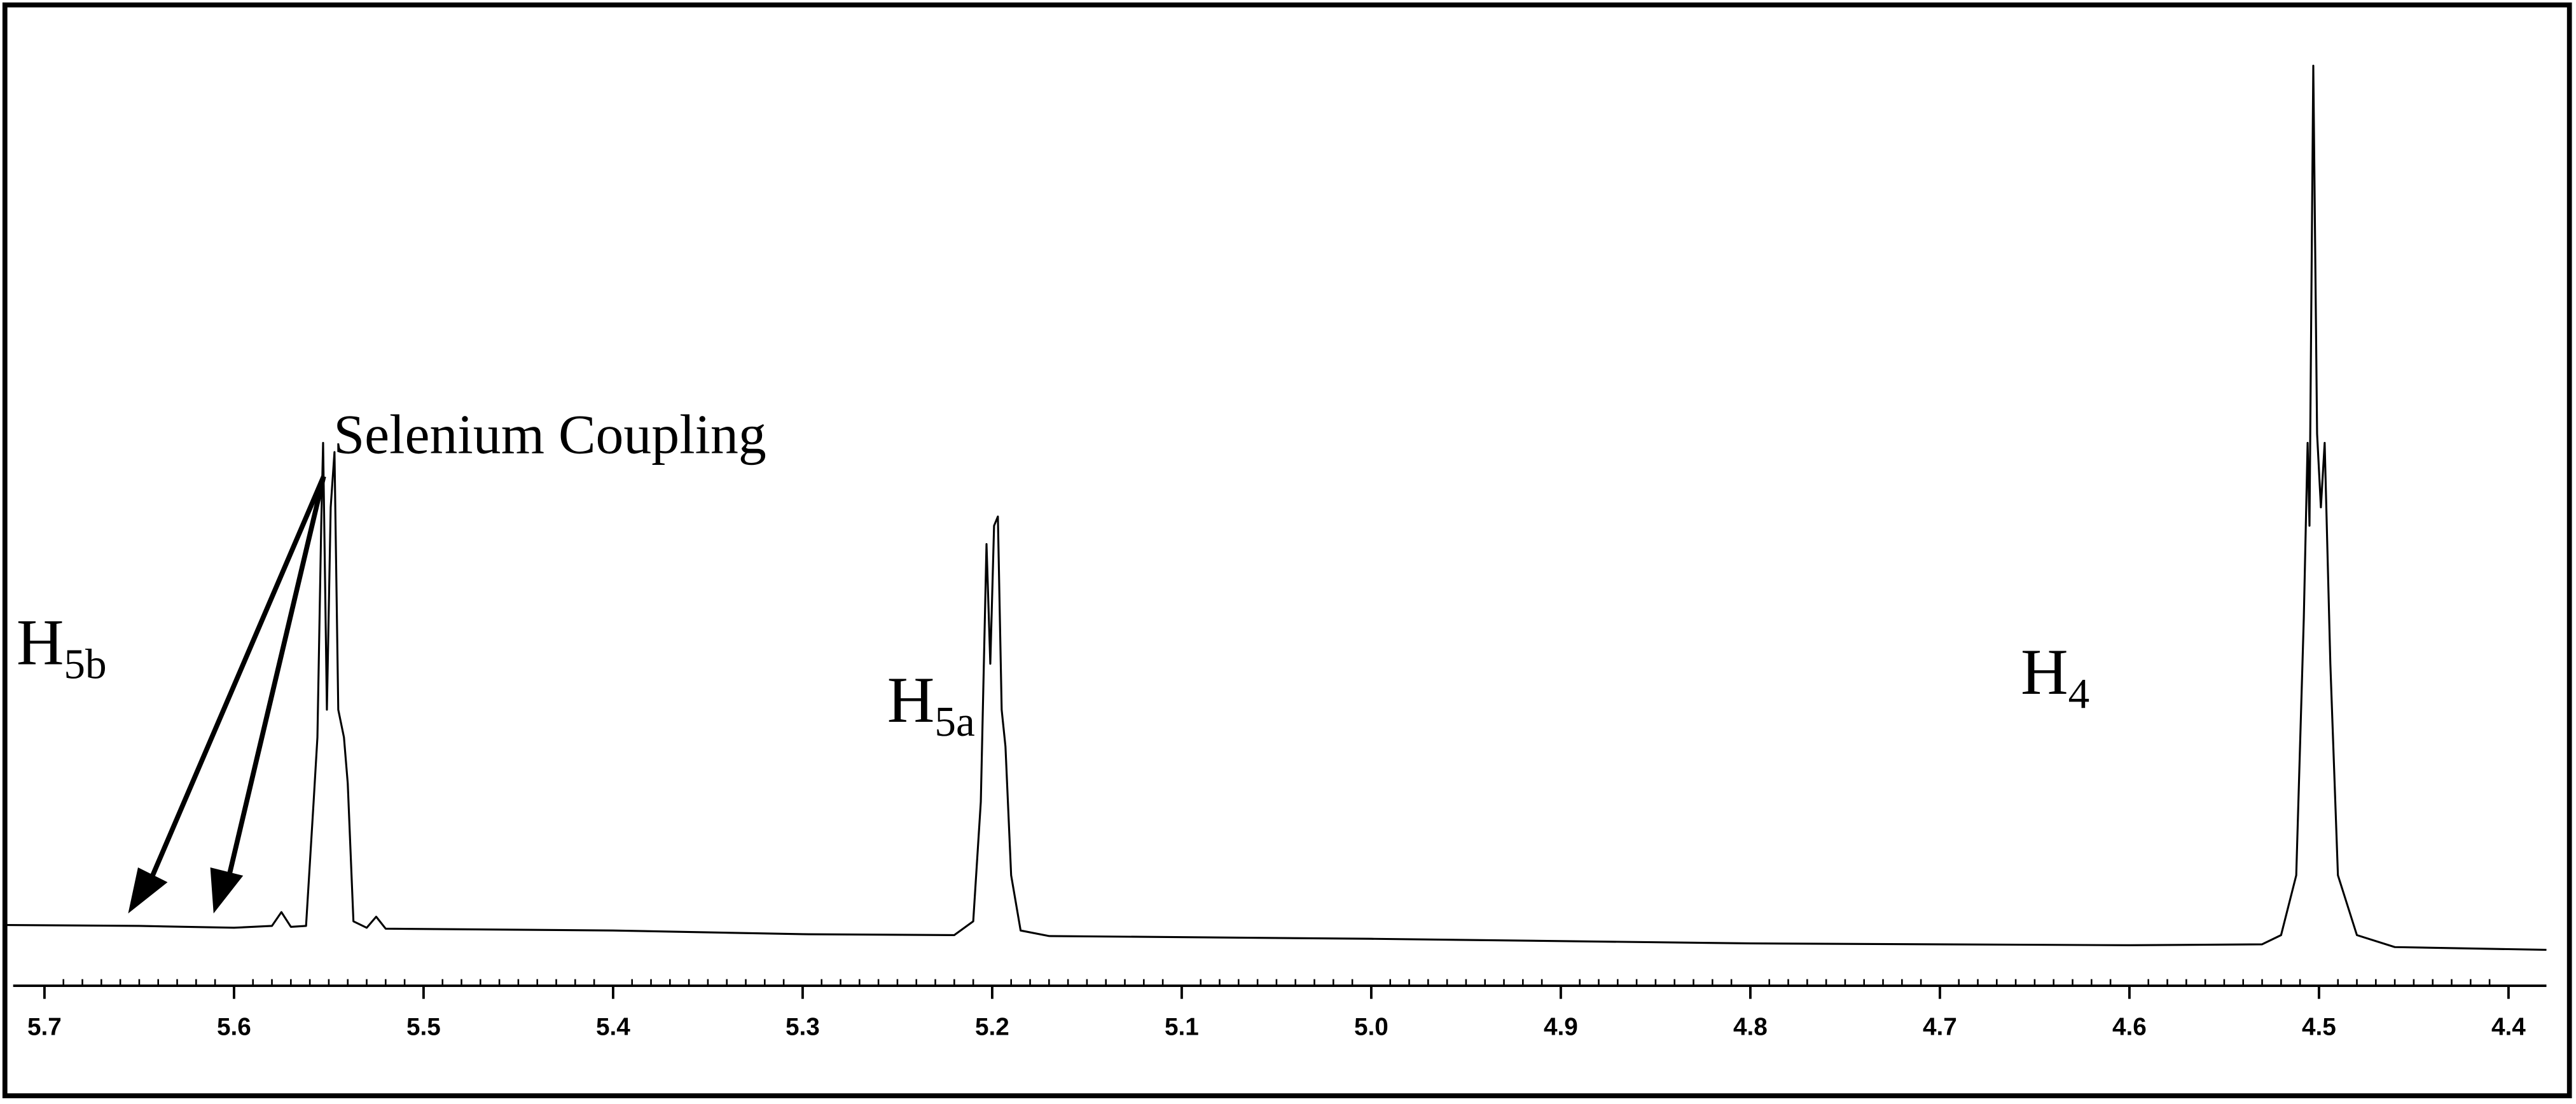 The height and width of the screenshot is (1104, 2576). Describe the element at coordinates (2508, 1026) in the screenshot. I see `x-tick-label: 4.4` at that location.